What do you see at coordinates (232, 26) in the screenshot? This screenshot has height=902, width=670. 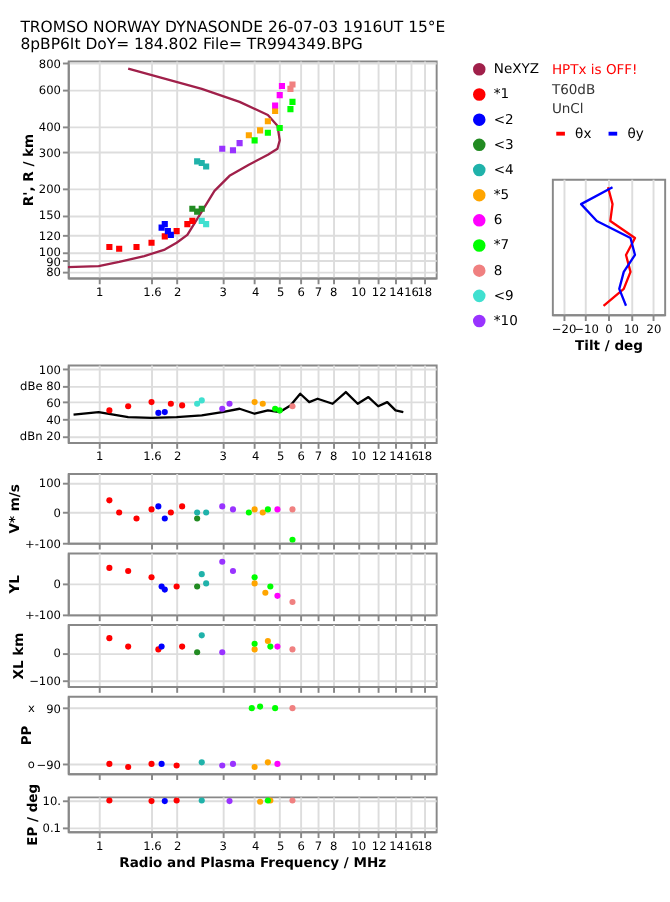 I see `chart-title: TROMSO NORWAY DYNASONDE 26-07-03 1916UT 15°E` at bounding box center [232, 26].